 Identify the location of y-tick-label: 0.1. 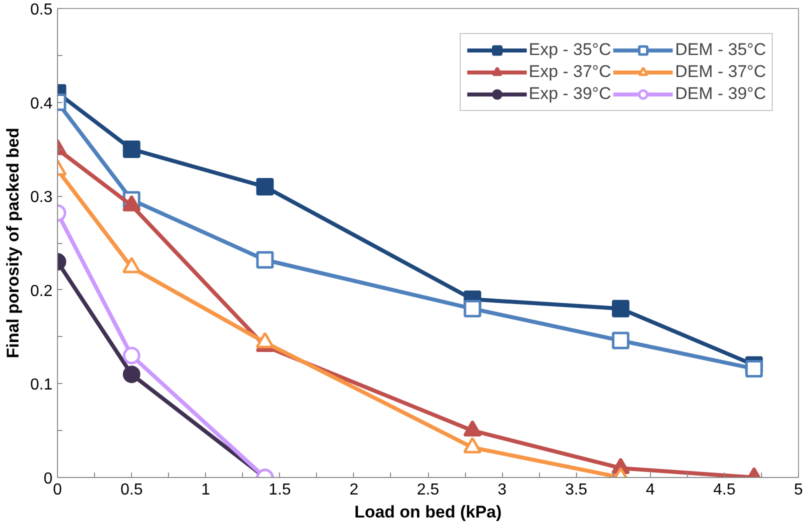
(41, 385).